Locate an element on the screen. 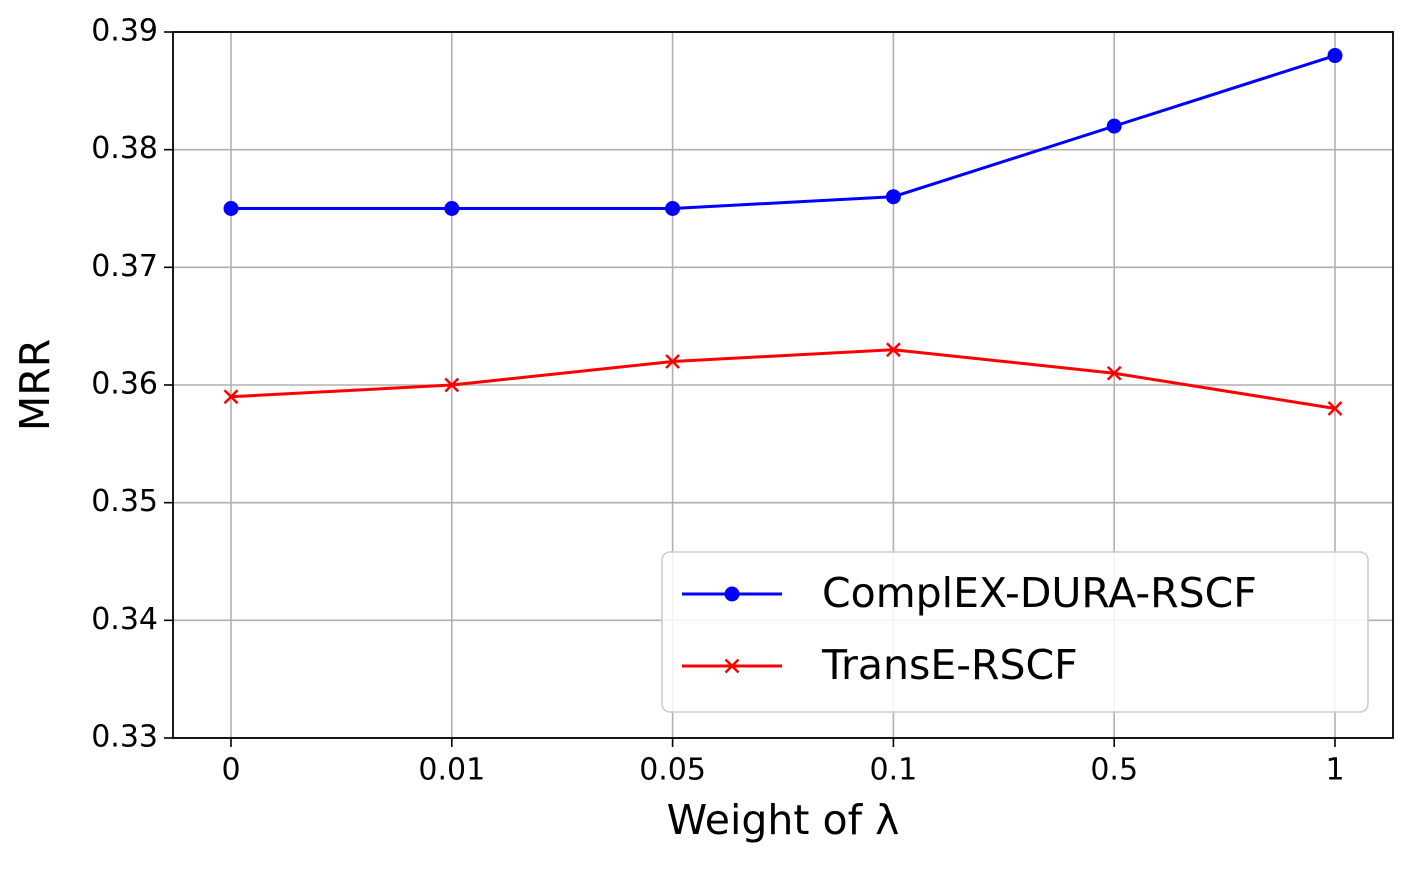 Image resolution: width=1411 pixels, height=872 pixels. x-tick-label: 0.5 is located at coordinates (1114, 770).